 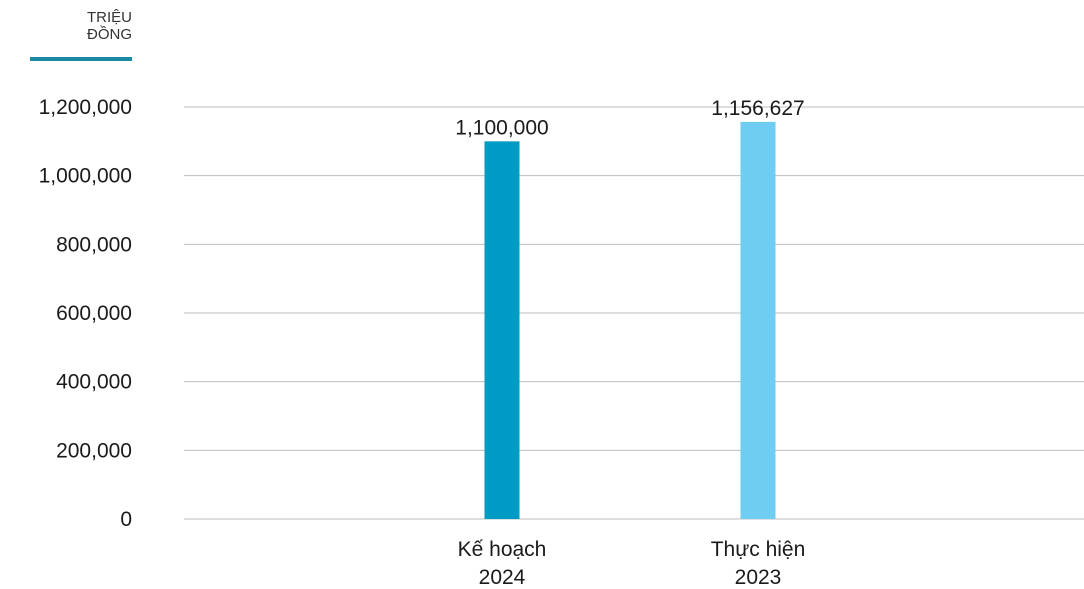 What do you see at coordinates (757, 108) in the screenshot?
I see `data-label: 1,156,627` at bounding box center [757, 108].